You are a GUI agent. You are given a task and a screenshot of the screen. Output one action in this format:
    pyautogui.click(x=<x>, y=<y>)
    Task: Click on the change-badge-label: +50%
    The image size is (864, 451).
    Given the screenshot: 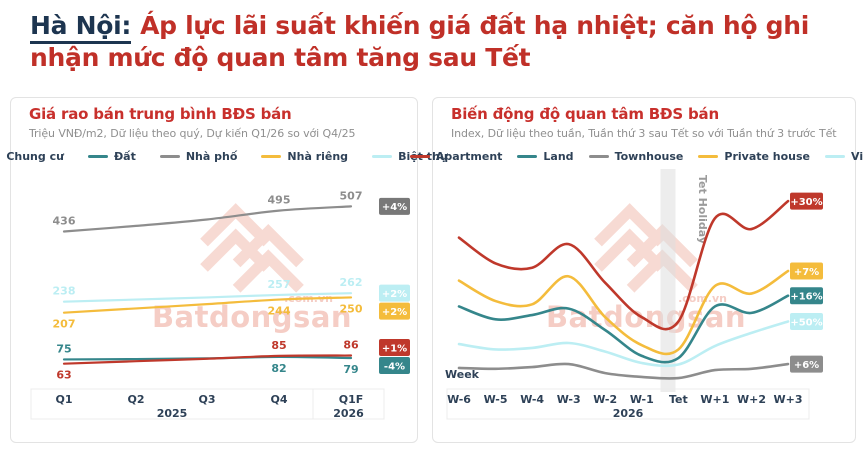 What is the action you would take?
    pyautogui.click(x=806, y=322)
    